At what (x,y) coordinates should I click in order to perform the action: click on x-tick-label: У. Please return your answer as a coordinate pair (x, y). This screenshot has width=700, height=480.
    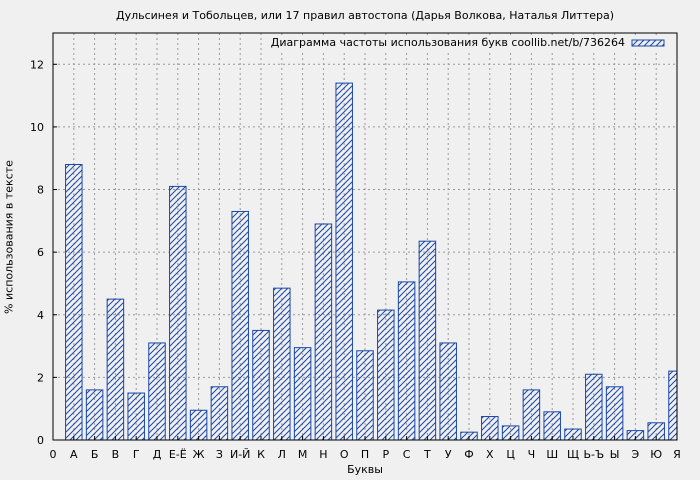
    Looking at the image, I should click on (448, 454).